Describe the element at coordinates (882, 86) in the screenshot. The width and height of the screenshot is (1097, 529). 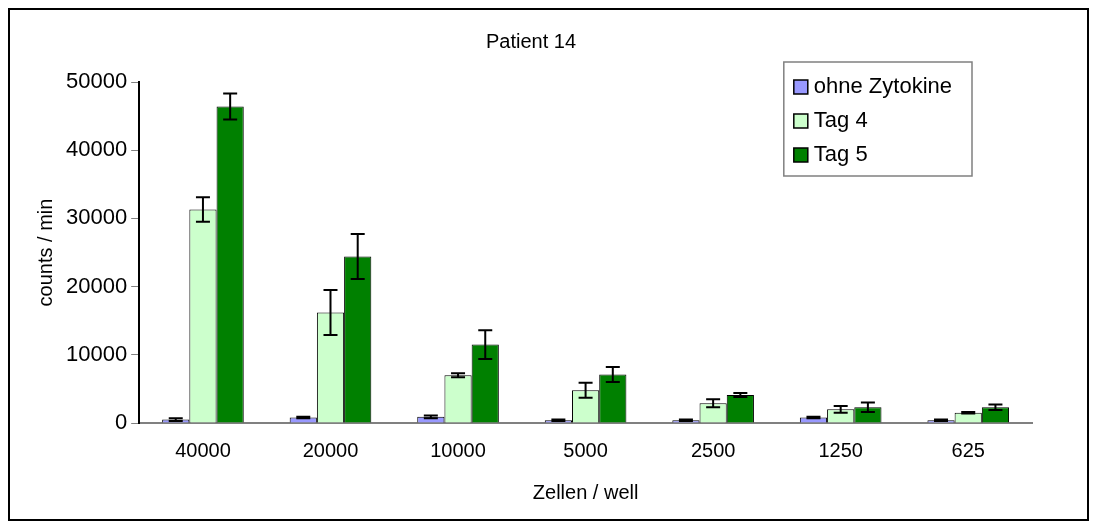
I see `legend-label: ohne Zytokine` at that location.